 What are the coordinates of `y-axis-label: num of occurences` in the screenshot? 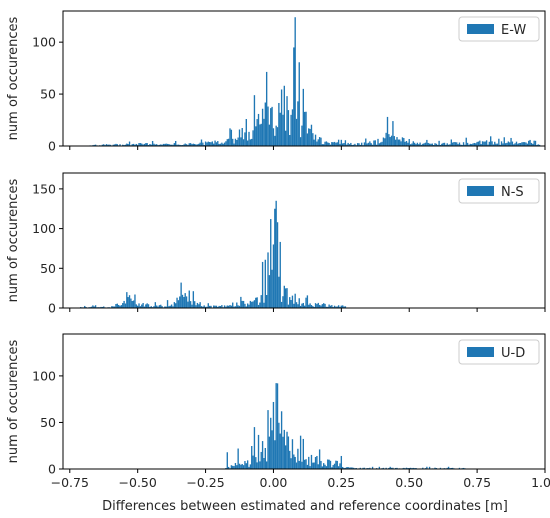 It's located at (13, 401).